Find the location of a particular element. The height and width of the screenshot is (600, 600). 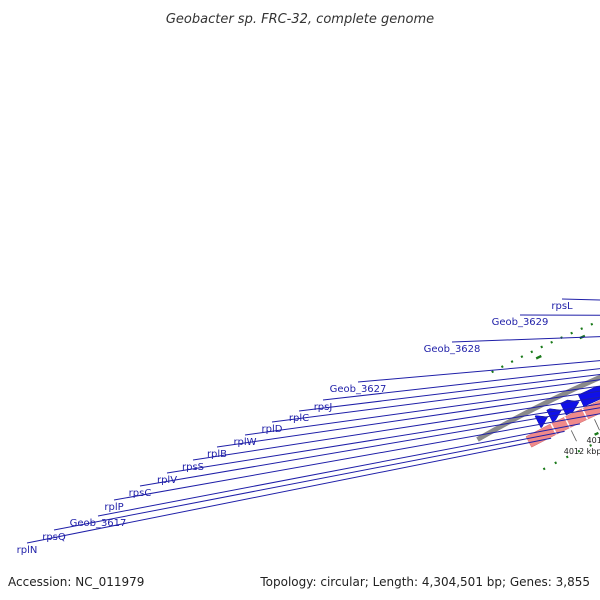

gene-label: rplW is located at coordinates (244, 442).